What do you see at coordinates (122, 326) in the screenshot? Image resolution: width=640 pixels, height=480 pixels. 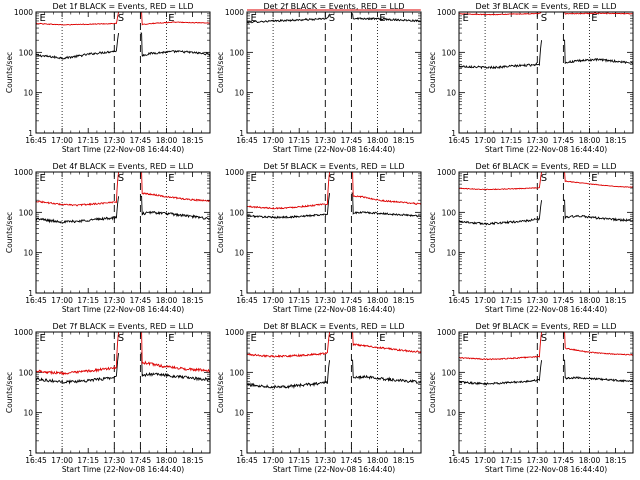 I see `panel-title: Det 7f BLACK = Events, RED = LLD` at bounding box center [122, 326].